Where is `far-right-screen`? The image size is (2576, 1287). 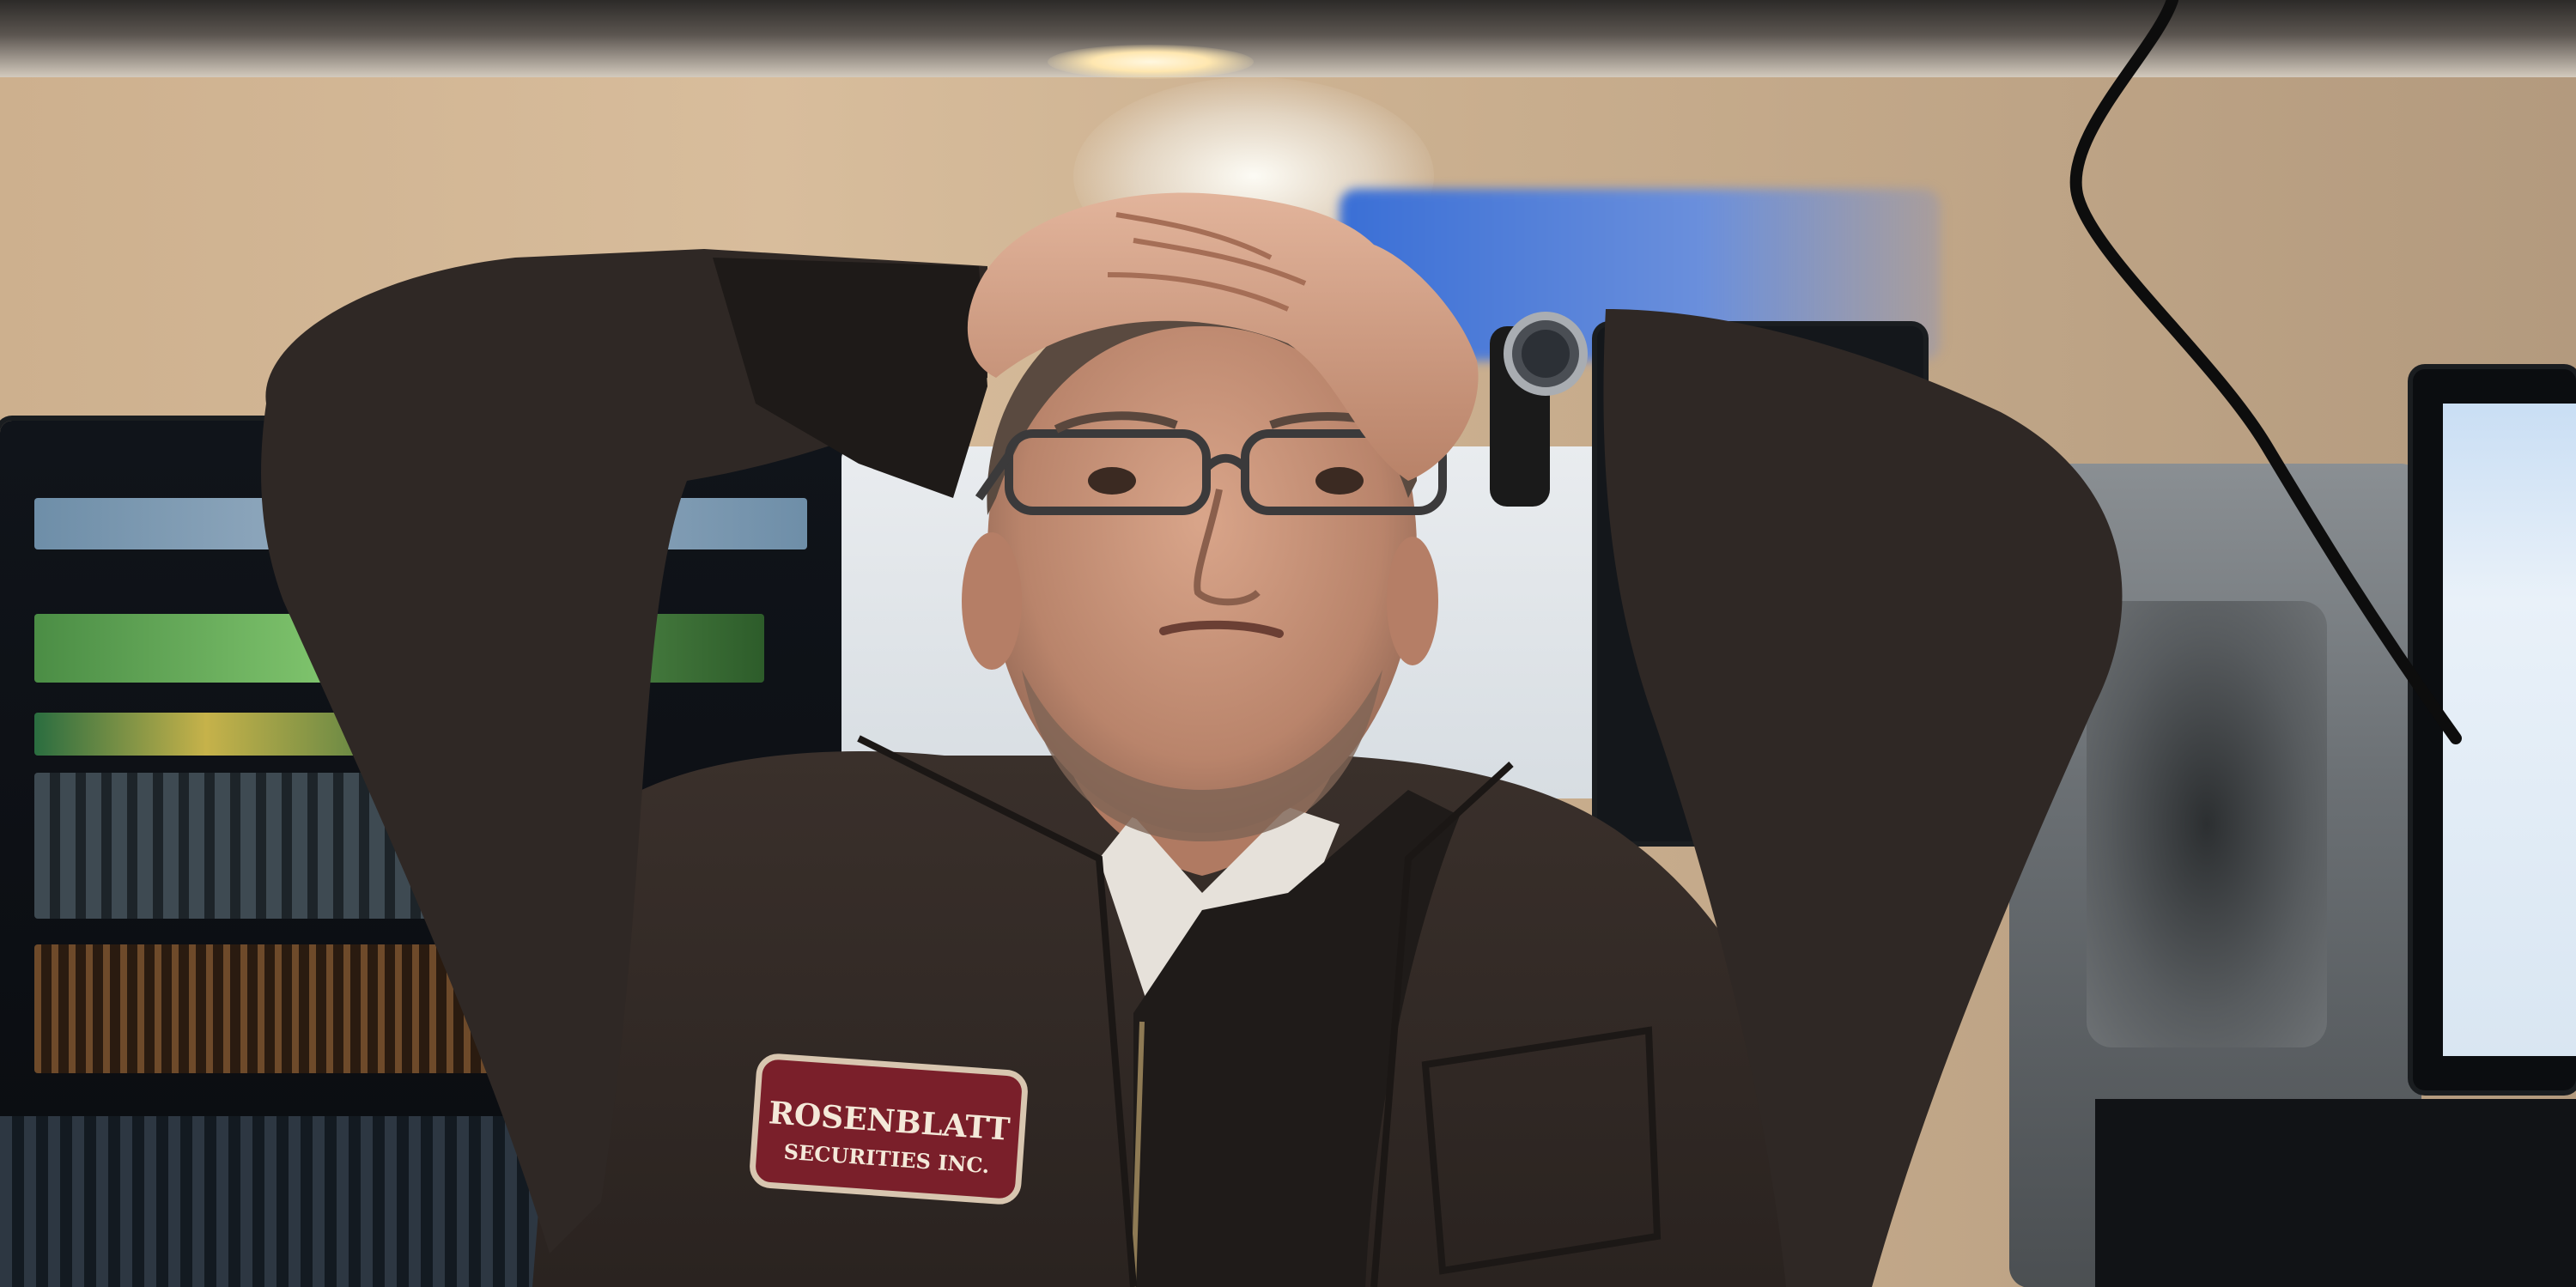 far-right-screen is located at coordinates (2509, 730).